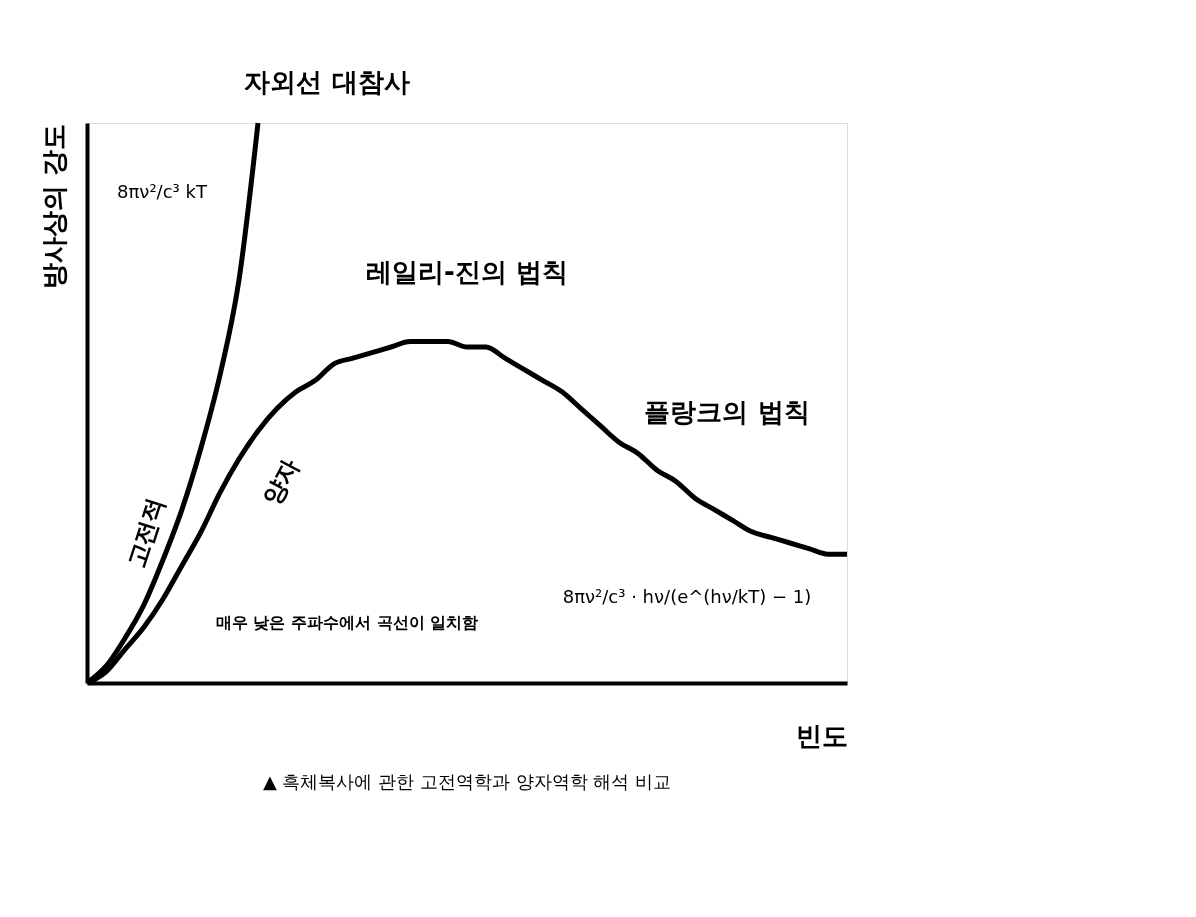 Image resolution: width=1196 pixels, height=917 pixels. What do you see at coordinates (467, 272) in the screenshot?
I see `annotation: 레일리-진의 법칙` at bounding box center [467, 272].